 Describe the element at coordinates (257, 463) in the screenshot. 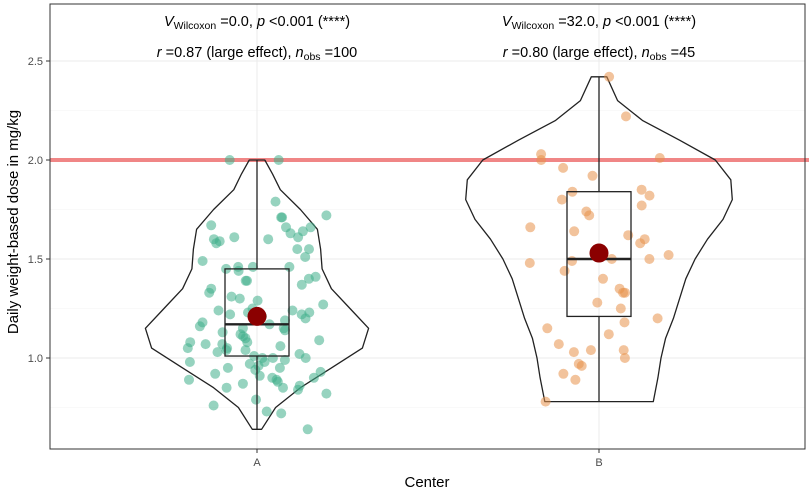

I see `x-tick-label: A` at that location.